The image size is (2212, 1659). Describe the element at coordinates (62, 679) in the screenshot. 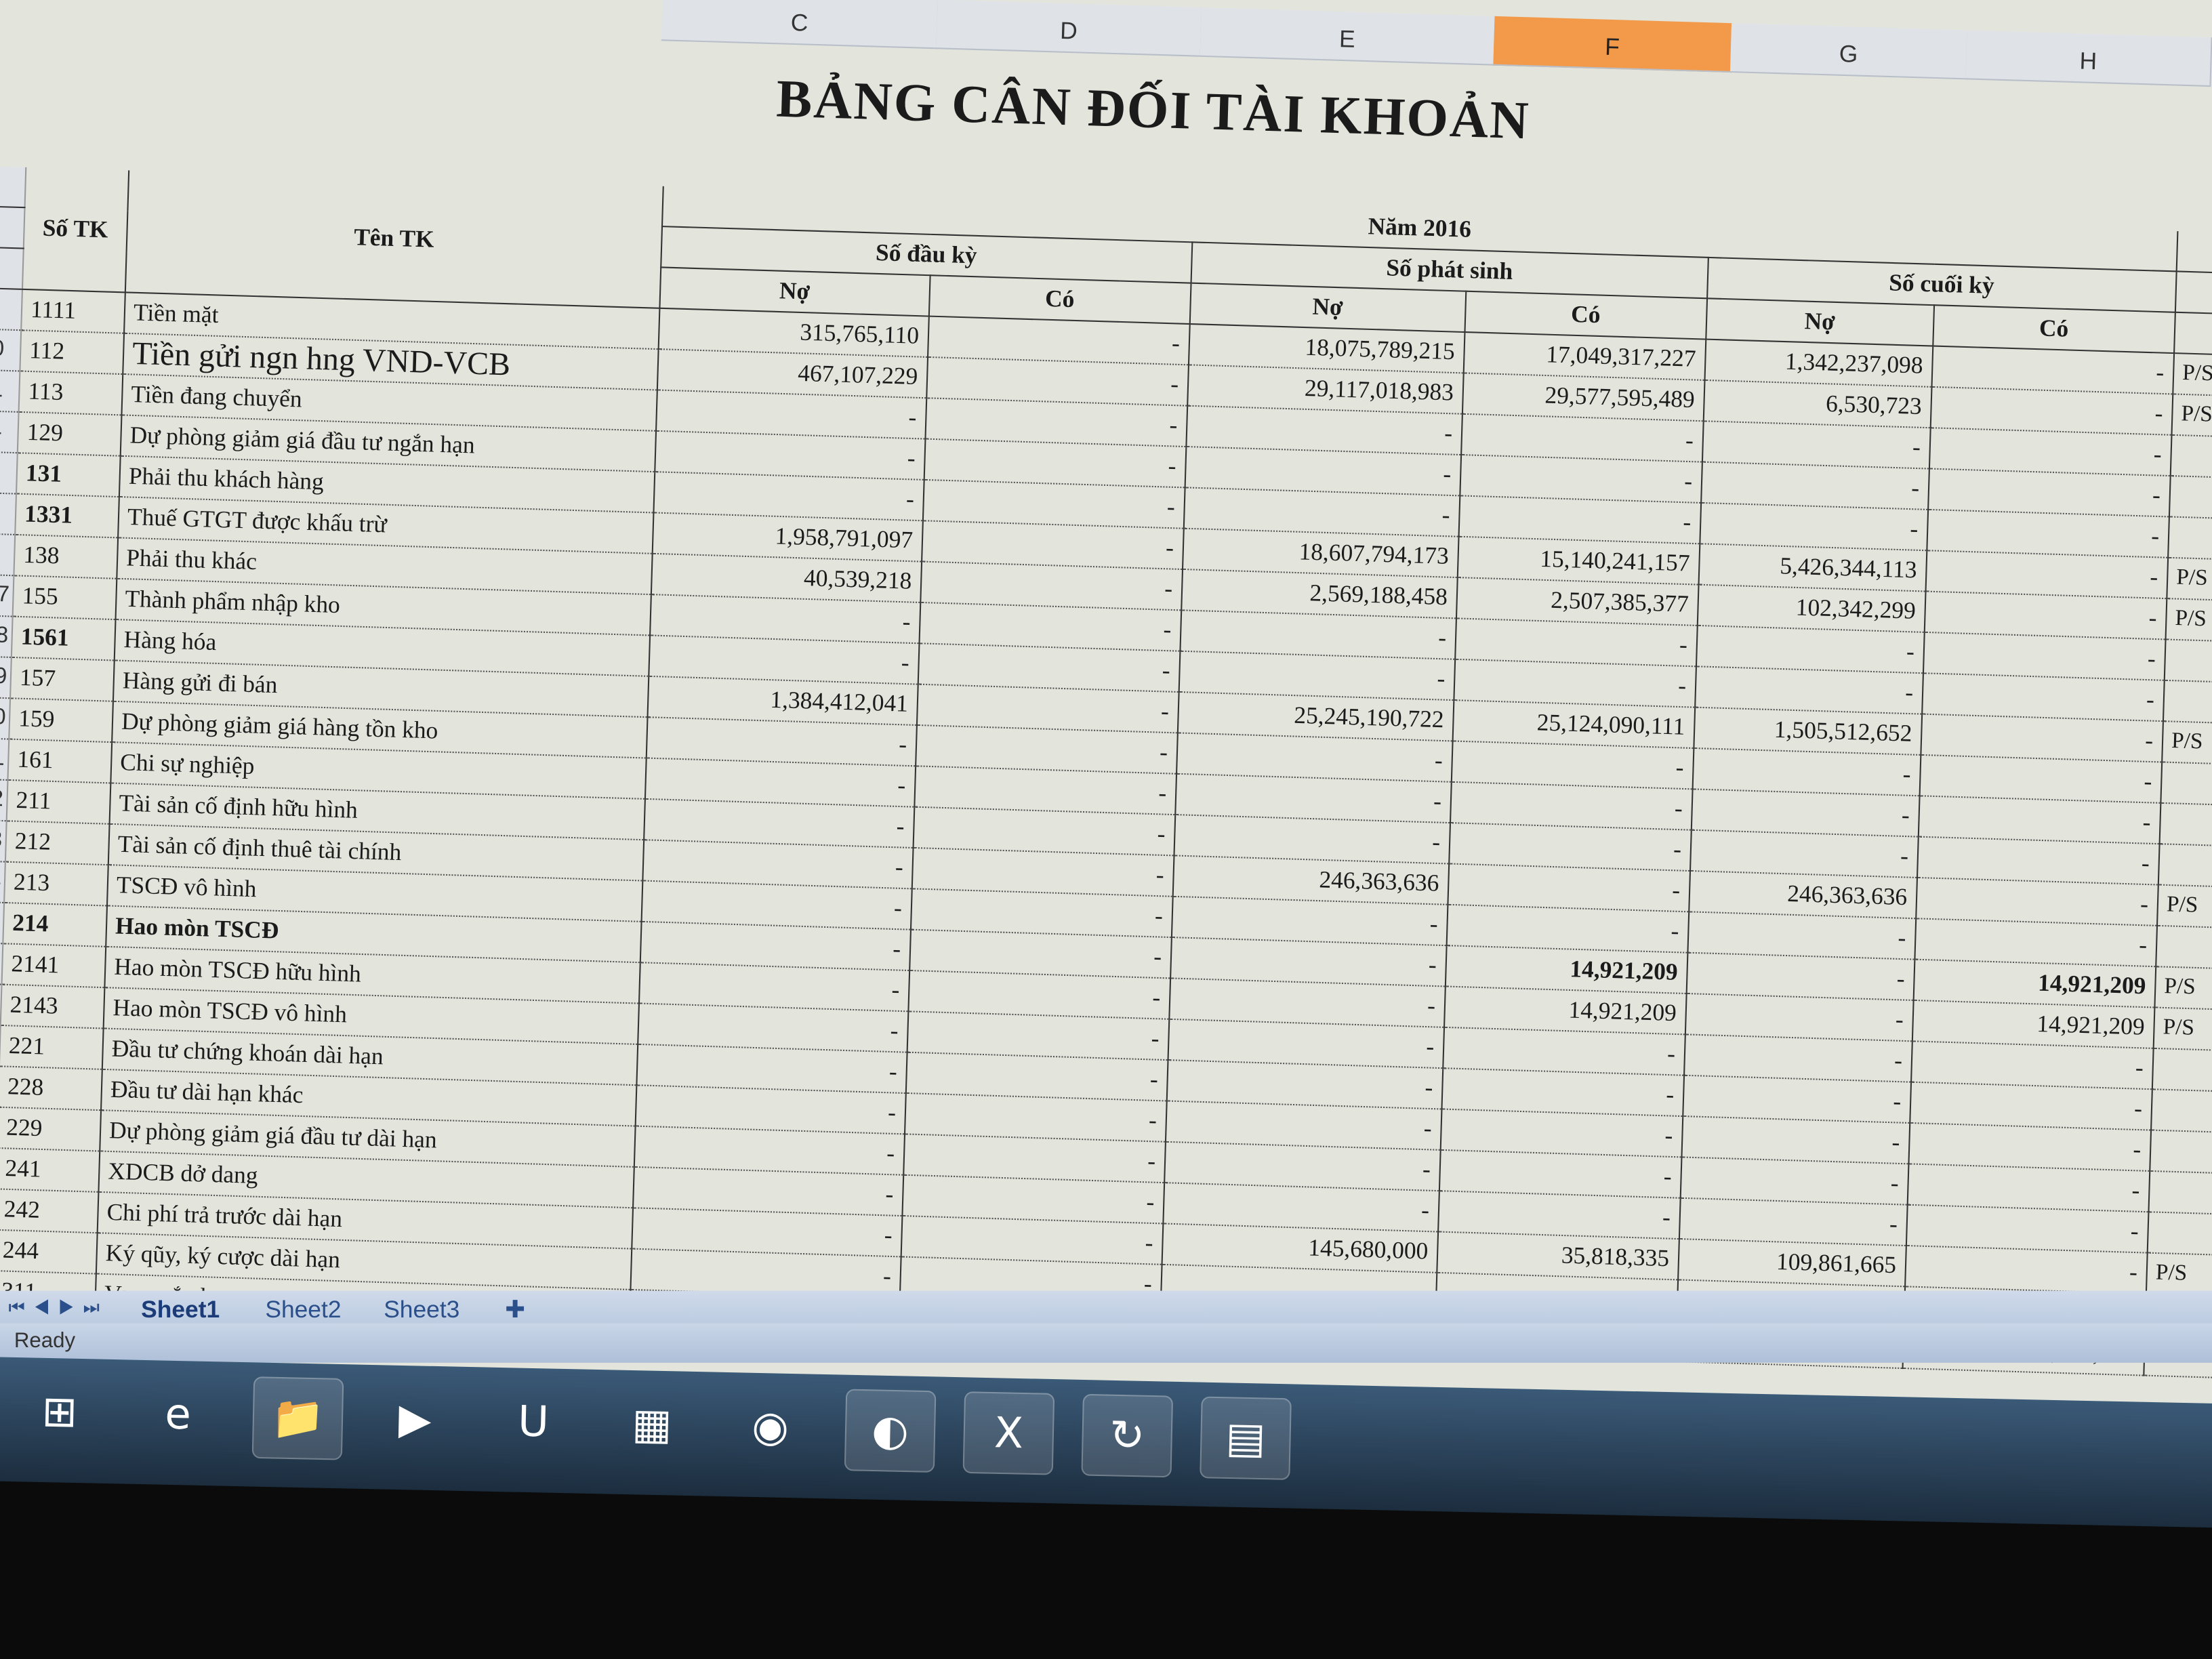

I see `account-number-cell: 157` at that location.